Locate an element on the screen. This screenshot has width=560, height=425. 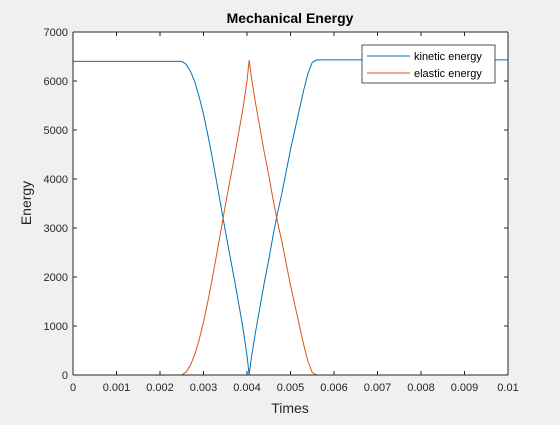
x-tick-label: 0.003 is located at coordinates (204, 388).